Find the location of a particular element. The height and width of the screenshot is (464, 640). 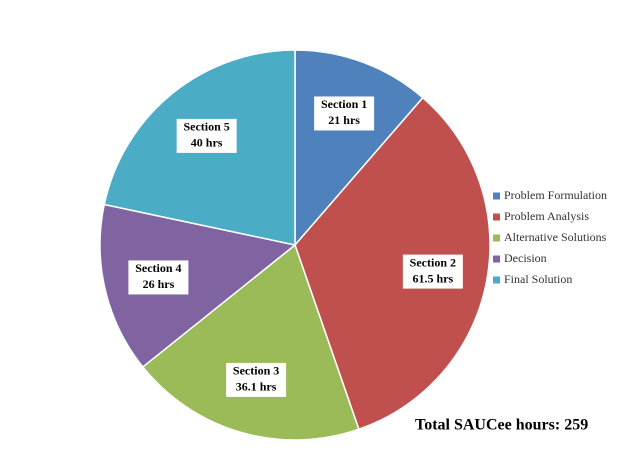

legend-label: Final Solution is located at coordinates (538, 279).